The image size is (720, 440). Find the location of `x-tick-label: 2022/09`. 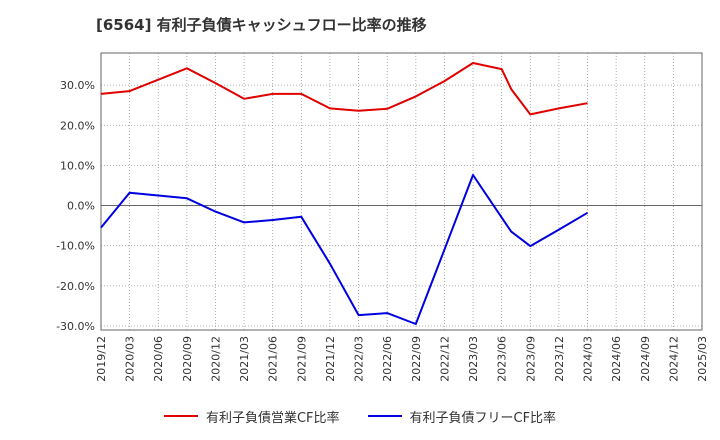

x-tick-label: 2022/09 is located at coordinates (416, 359).